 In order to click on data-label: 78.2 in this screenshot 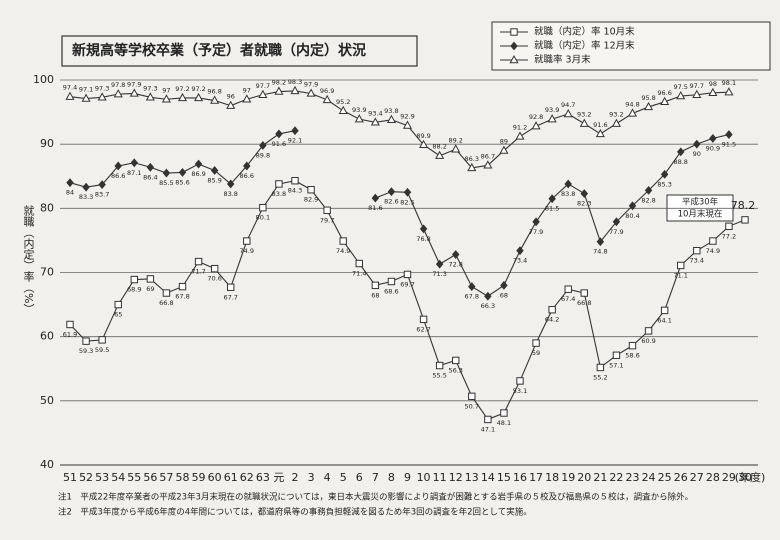, I will do `click(743, 205)`.